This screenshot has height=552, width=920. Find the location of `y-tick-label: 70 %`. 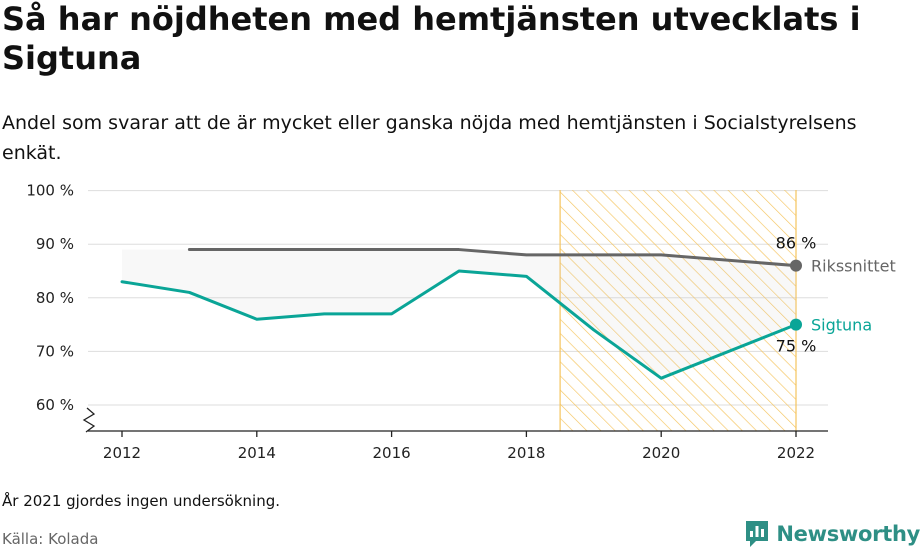

y-tick-label: 70 % is located at coordinates (55, 351).